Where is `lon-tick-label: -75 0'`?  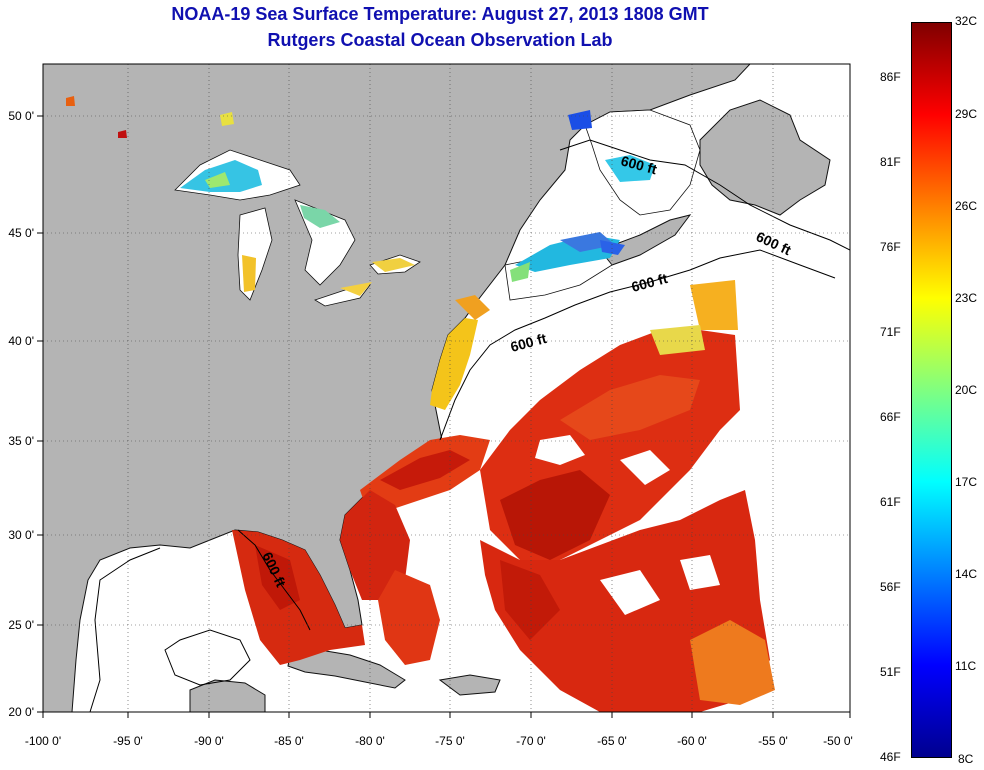
lon-tick-label: -75 0' is located at coordinates (450, 741).